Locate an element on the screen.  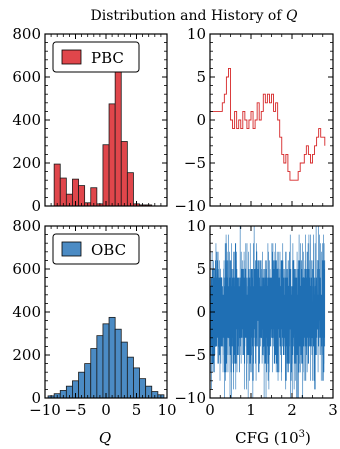
x-axis-label-cfg-exp: 3 is located at coordinates (302, 434).